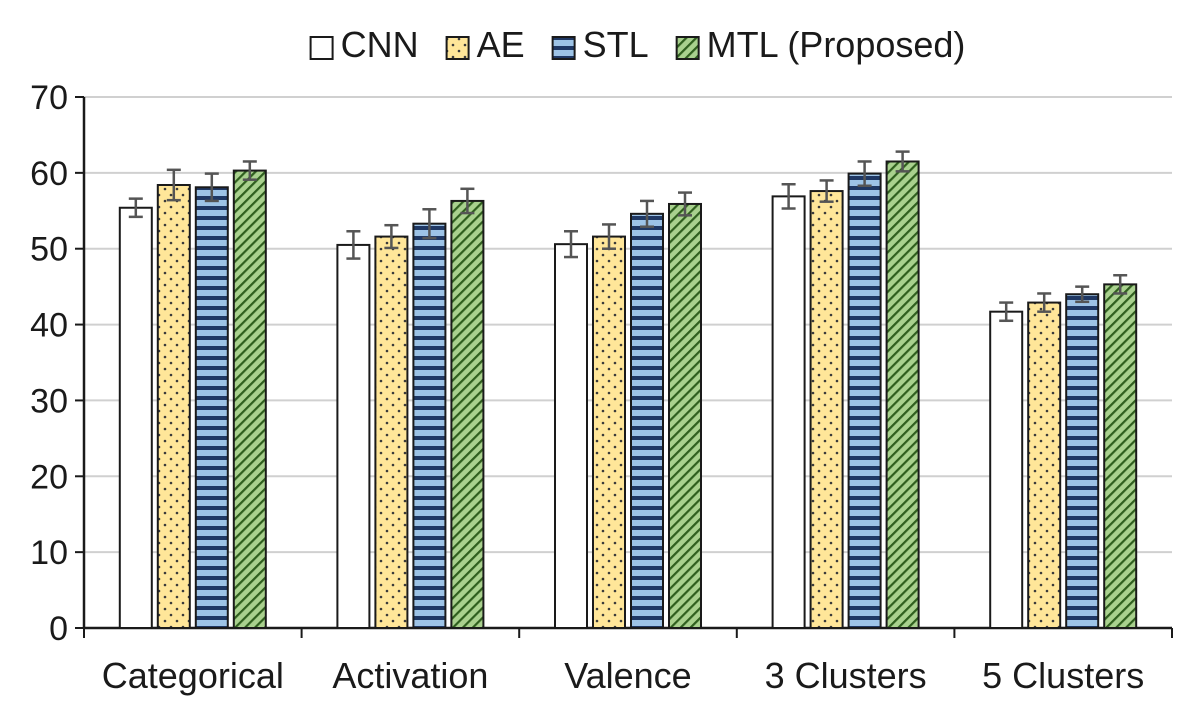  Describe the element at coordinates (49, 174) in the screenshot. I see `y-tick-label: 60` at that location.